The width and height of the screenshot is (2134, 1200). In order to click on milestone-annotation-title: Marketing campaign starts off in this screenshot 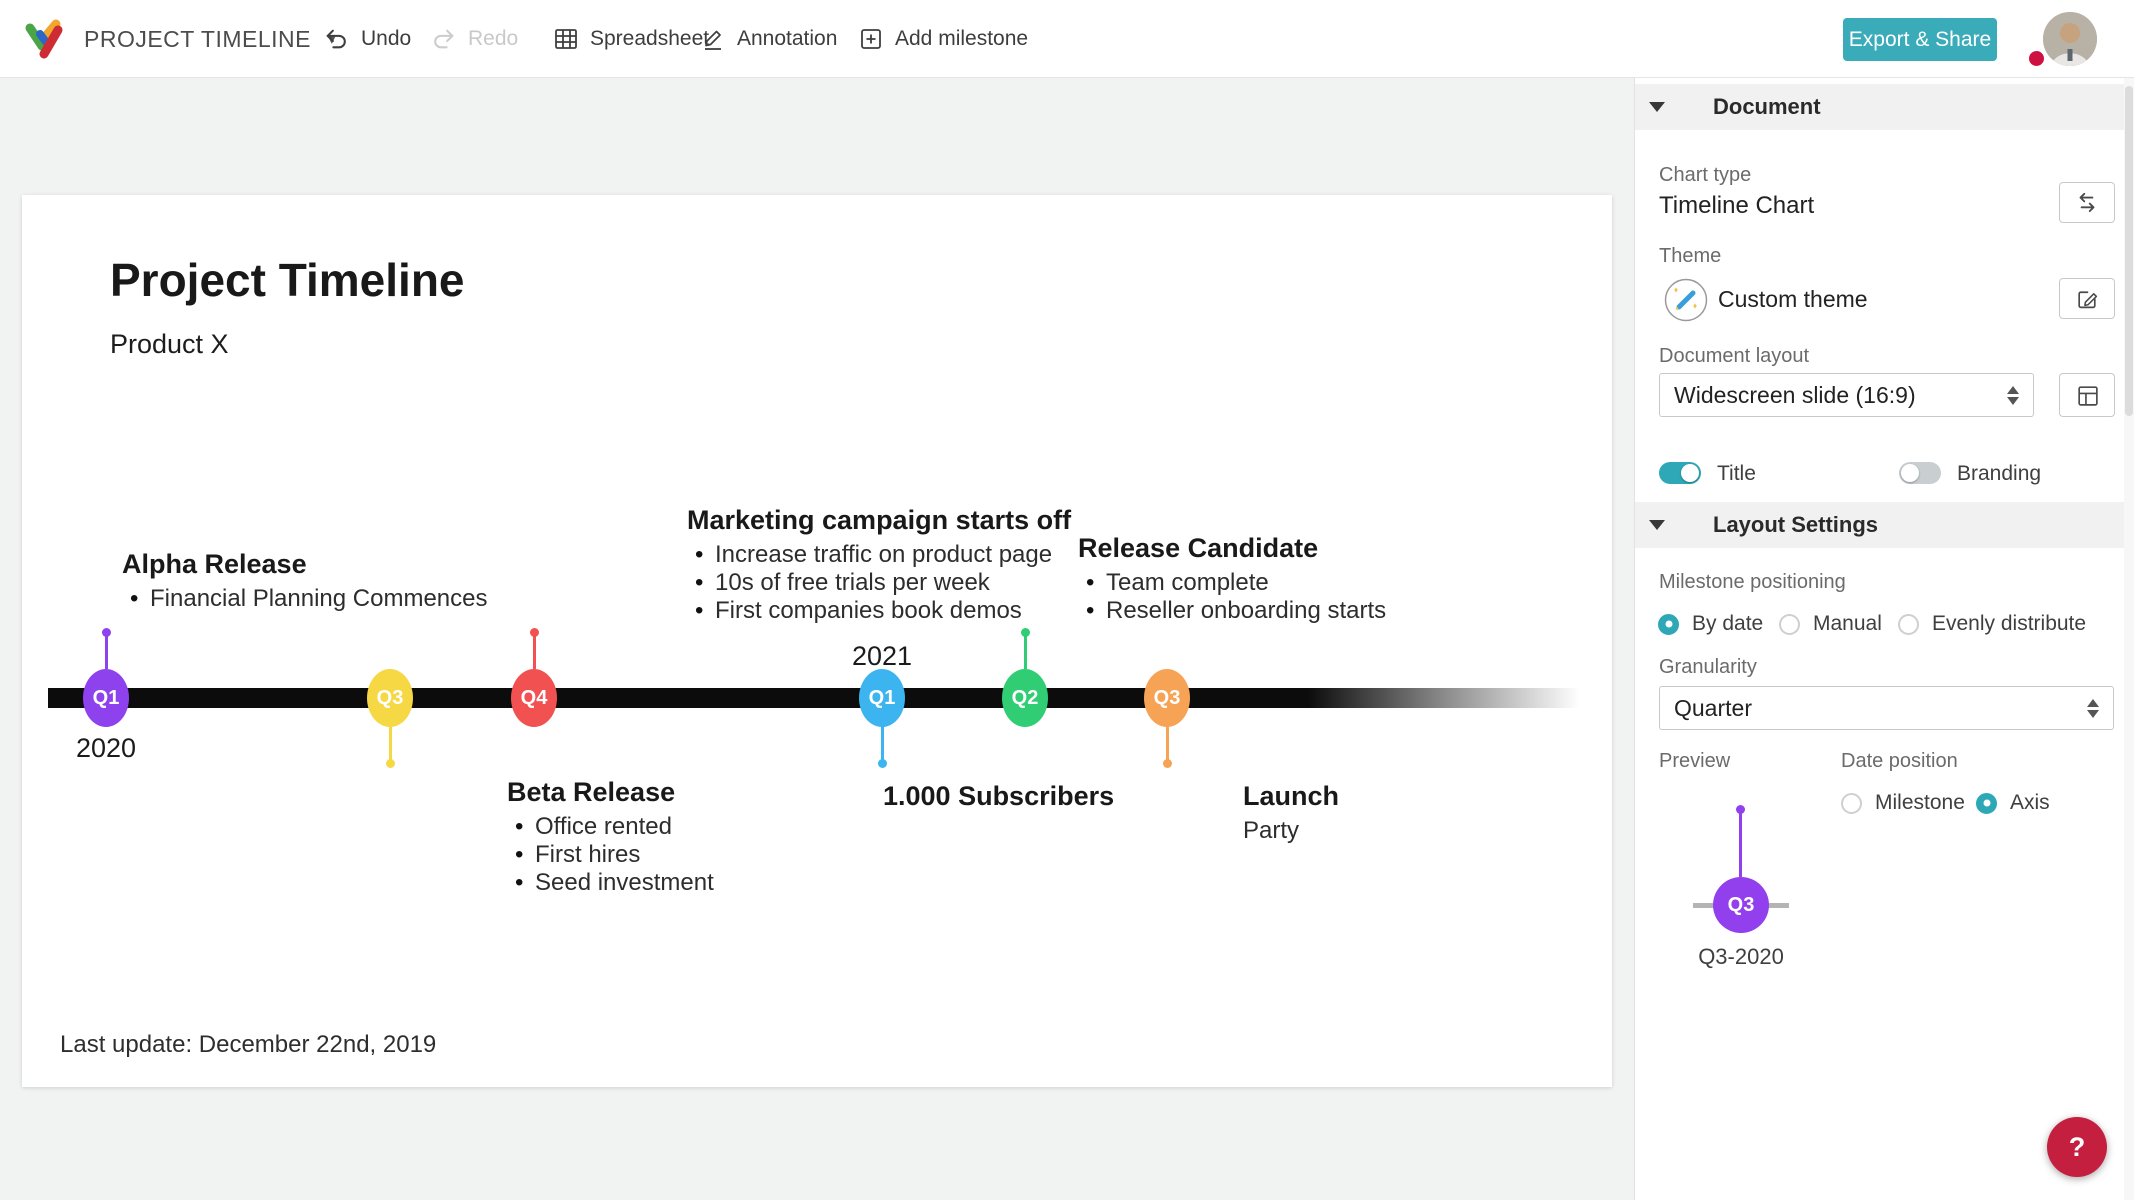, I will do `click(879, 520)`.